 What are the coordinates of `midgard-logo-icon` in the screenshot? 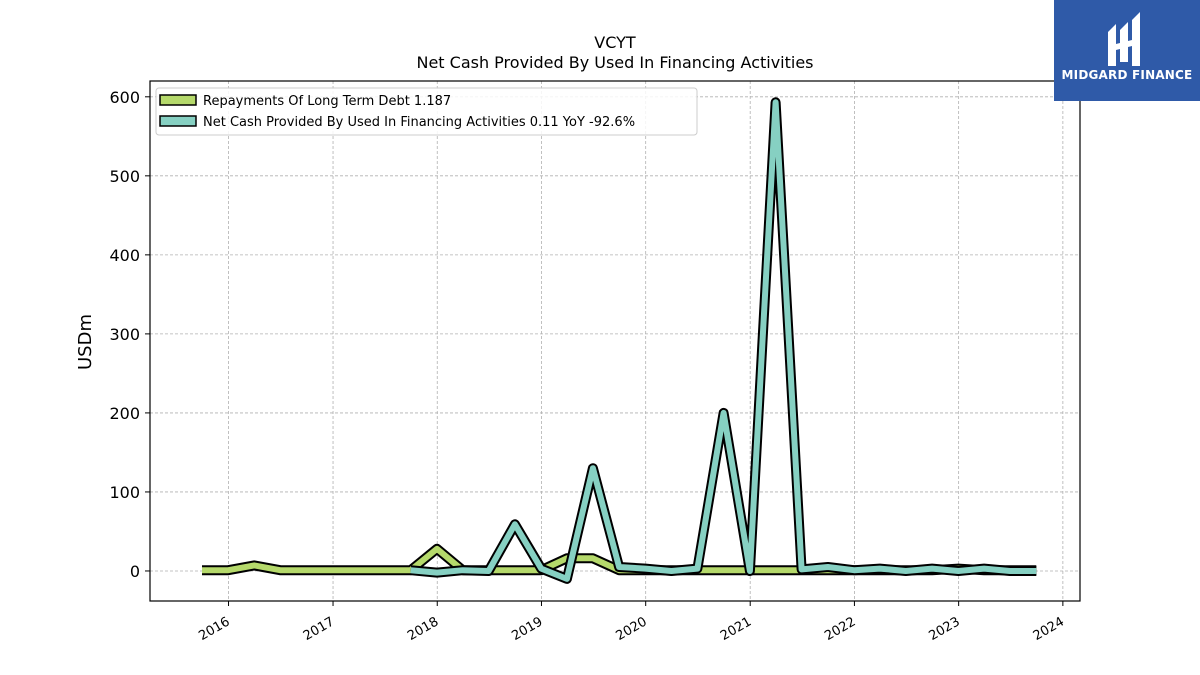 It's located at (1124, 39).